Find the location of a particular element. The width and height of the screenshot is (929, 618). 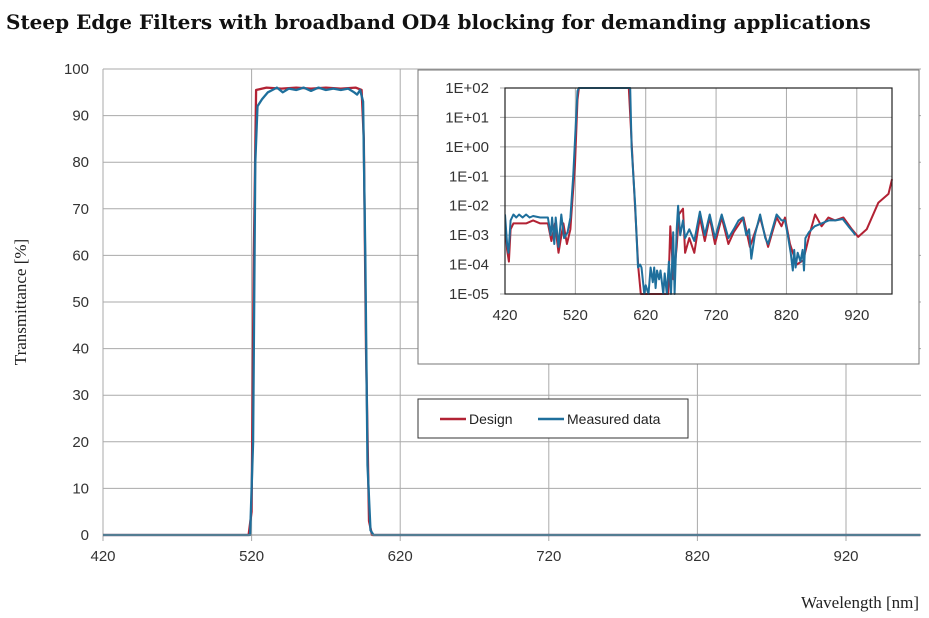

inset-series-design is located at coordinates (699, 191).